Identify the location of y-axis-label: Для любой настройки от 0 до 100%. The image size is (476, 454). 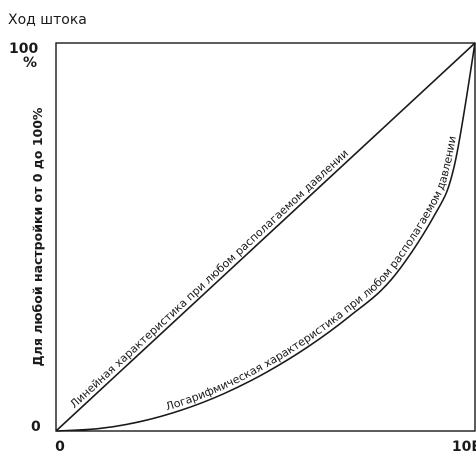
(37, 236).